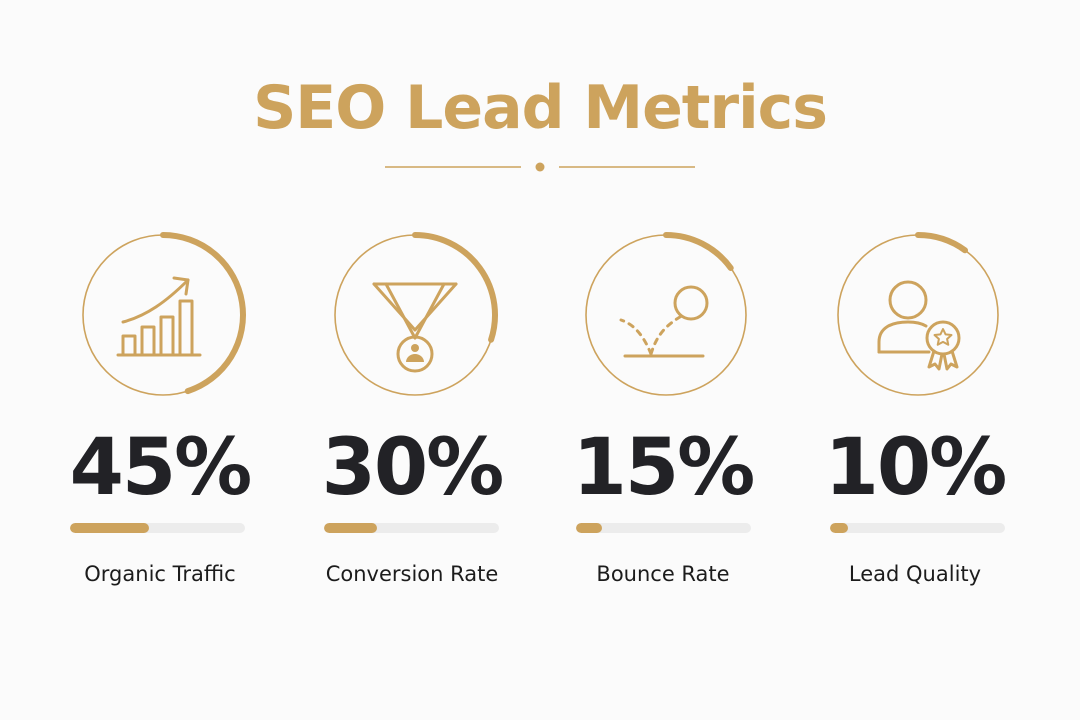 Image resolution: width=1080 pixels, height=720 pixels. What do you see at coordinates (415, 327) in the screenshot?
I see `funnel-user-icon` at bounding box center [415, 327].